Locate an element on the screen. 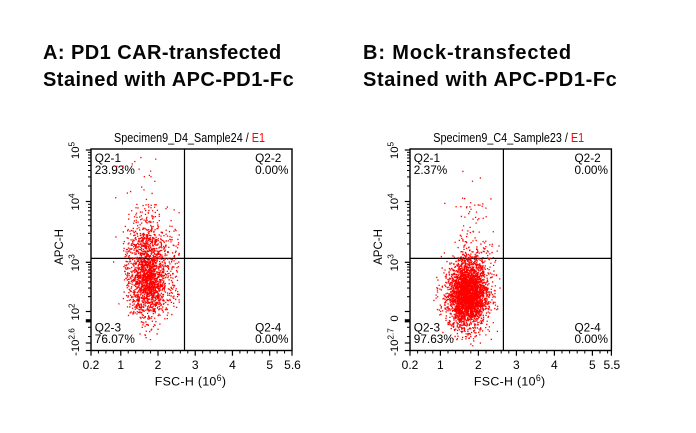 The height and width of the screenshot is (433, 696). svg-text: 23.93% is located at coordinates (115, 170).